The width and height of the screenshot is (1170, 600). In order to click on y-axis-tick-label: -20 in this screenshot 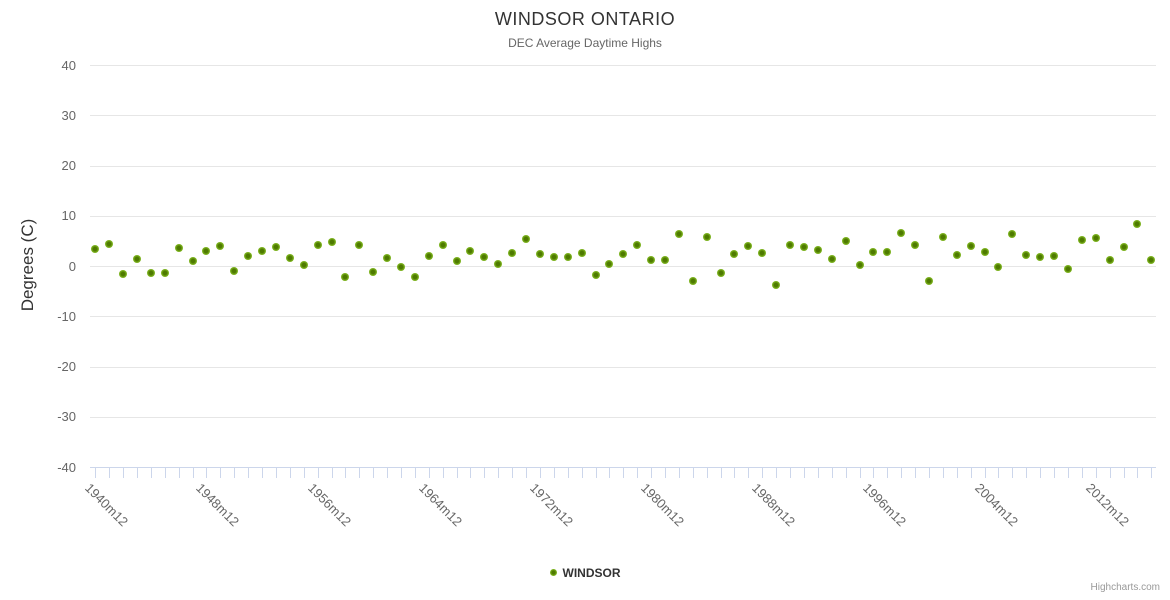, I will do `click(66, 366)`.